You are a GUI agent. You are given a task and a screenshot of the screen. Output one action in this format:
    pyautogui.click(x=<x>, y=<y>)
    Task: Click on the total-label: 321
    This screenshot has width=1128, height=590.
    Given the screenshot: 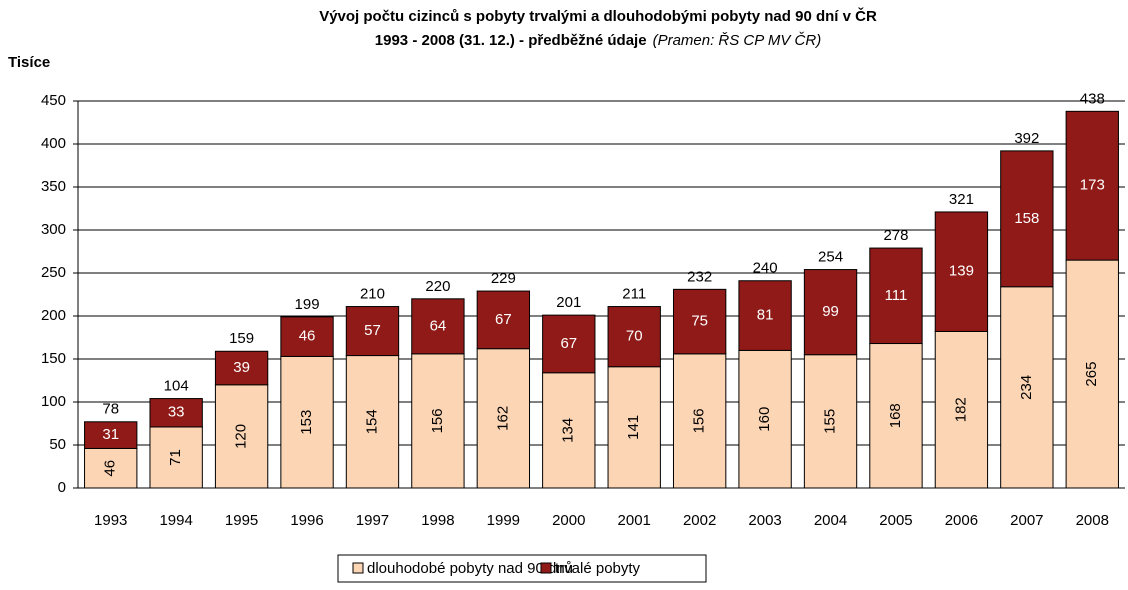 What is the action you would take?
    pyautogui.click(x=961, y=199)
    